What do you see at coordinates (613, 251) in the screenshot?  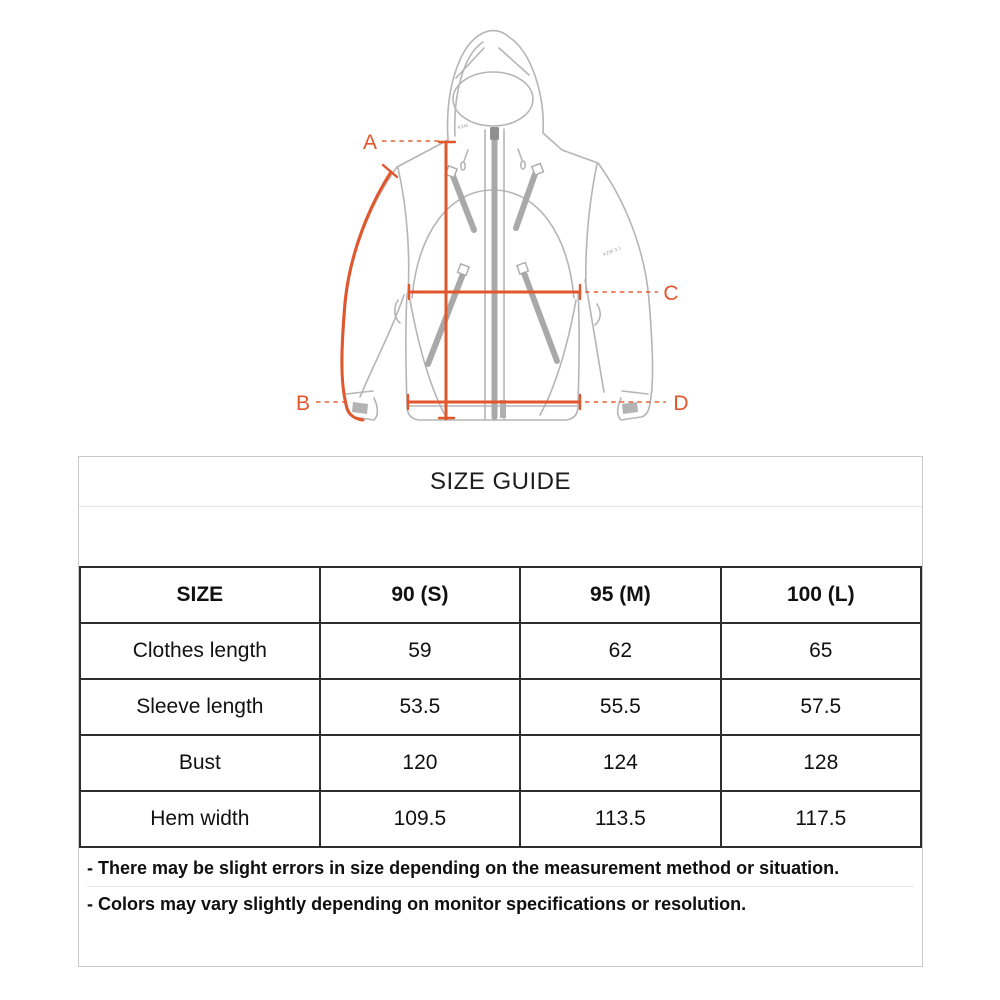 I see `sleeve-logo-text: KZM 3.1` at bounding box center [613, 251].